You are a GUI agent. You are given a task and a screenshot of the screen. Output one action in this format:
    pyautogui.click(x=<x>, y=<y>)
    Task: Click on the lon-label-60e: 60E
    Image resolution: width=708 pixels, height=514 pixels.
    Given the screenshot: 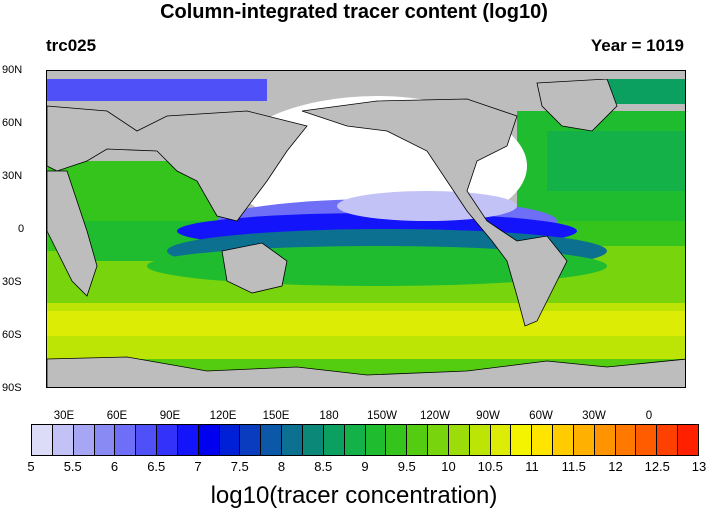 What is the action you would take?
    pyautogui.click(x=117, y=416)
    